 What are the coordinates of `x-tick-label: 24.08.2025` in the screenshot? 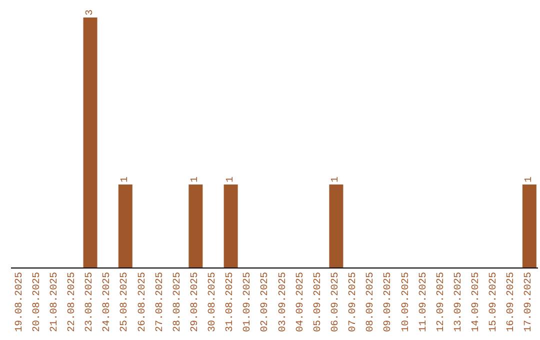 It's located at (108, 302).